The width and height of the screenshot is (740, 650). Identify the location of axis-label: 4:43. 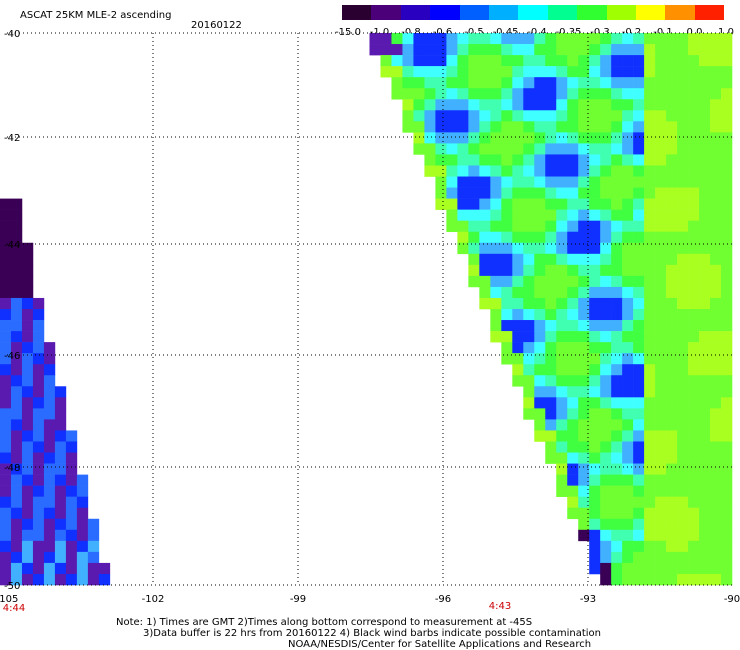
(500, 606).